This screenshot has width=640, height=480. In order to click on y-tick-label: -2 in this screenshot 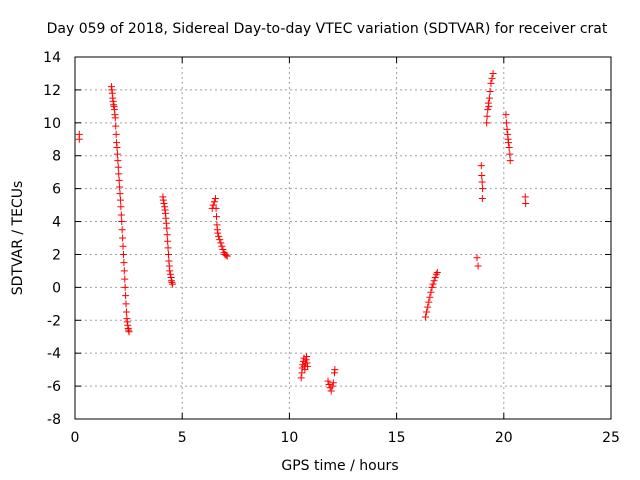, I will do `click(54, 321)`.